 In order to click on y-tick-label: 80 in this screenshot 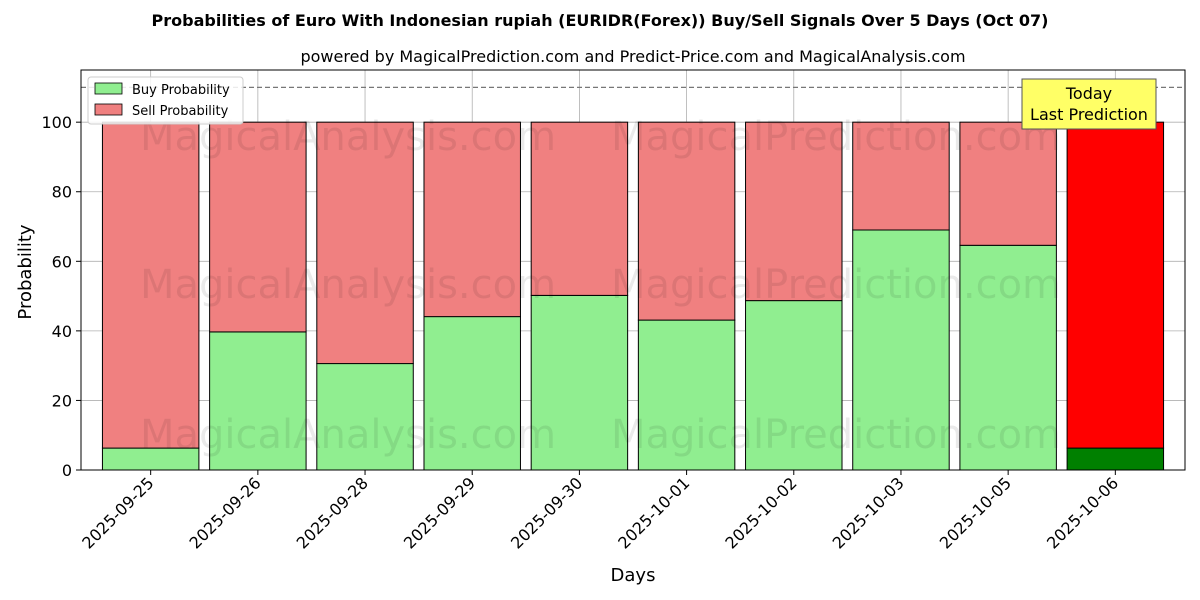, I will do `click(62, 192)`.